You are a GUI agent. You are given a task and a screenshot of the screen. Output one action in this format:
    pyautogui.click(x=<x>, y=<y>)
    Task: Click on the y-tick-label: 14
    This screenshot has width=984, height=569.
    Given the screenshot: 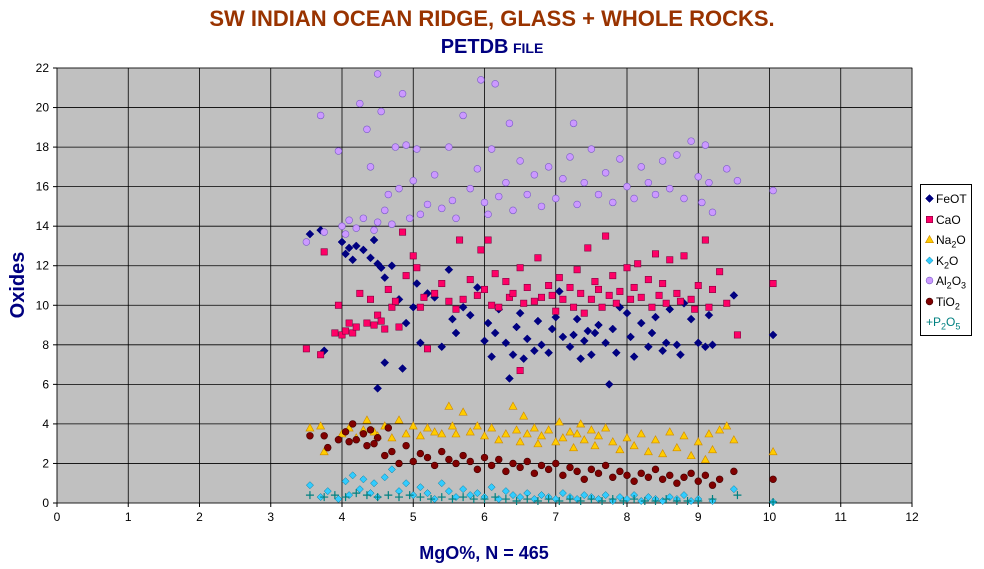 What is the action you would take?
    pyautogui.click(x=43, y=226)
    